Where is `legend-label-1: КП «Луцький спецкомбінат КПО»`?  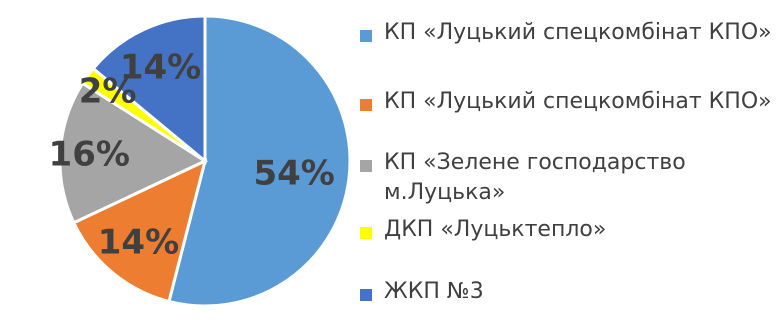
legend-label-1: КП «Луцький спецкомбінат КПО» is located at coordinates (578, 32).